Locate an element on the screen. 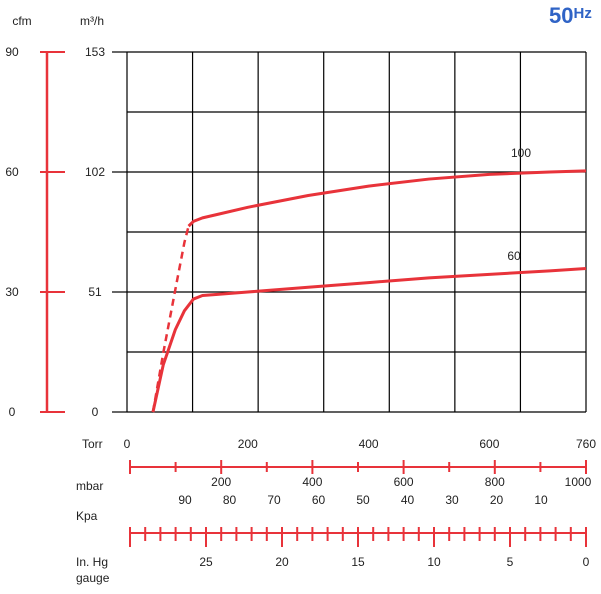  kpa-tick-label: 10 is located at coordinates (541, 500).